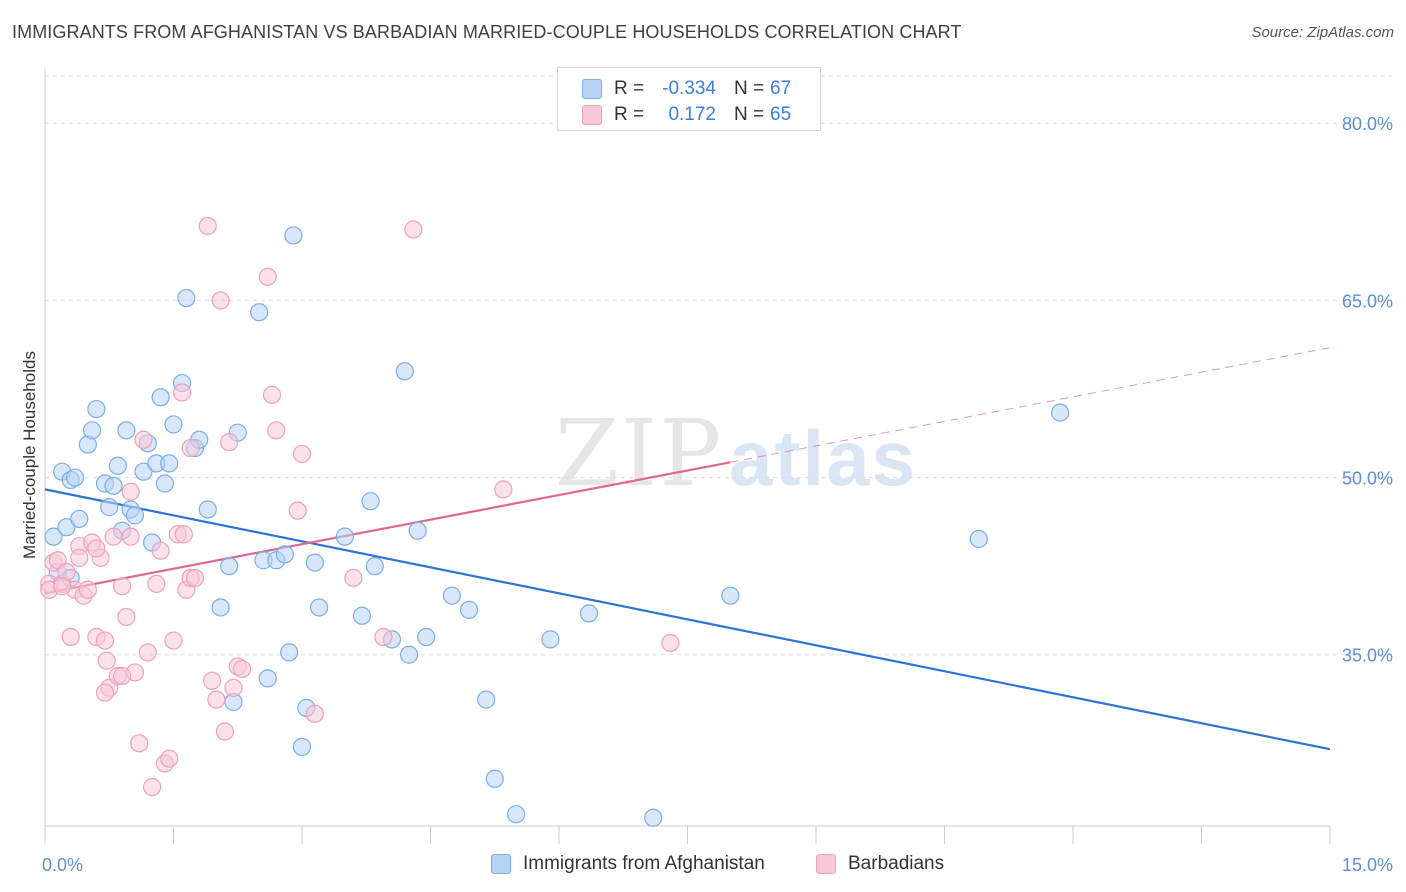  I want to click on trend-line-barbadians, so click(387, 528).